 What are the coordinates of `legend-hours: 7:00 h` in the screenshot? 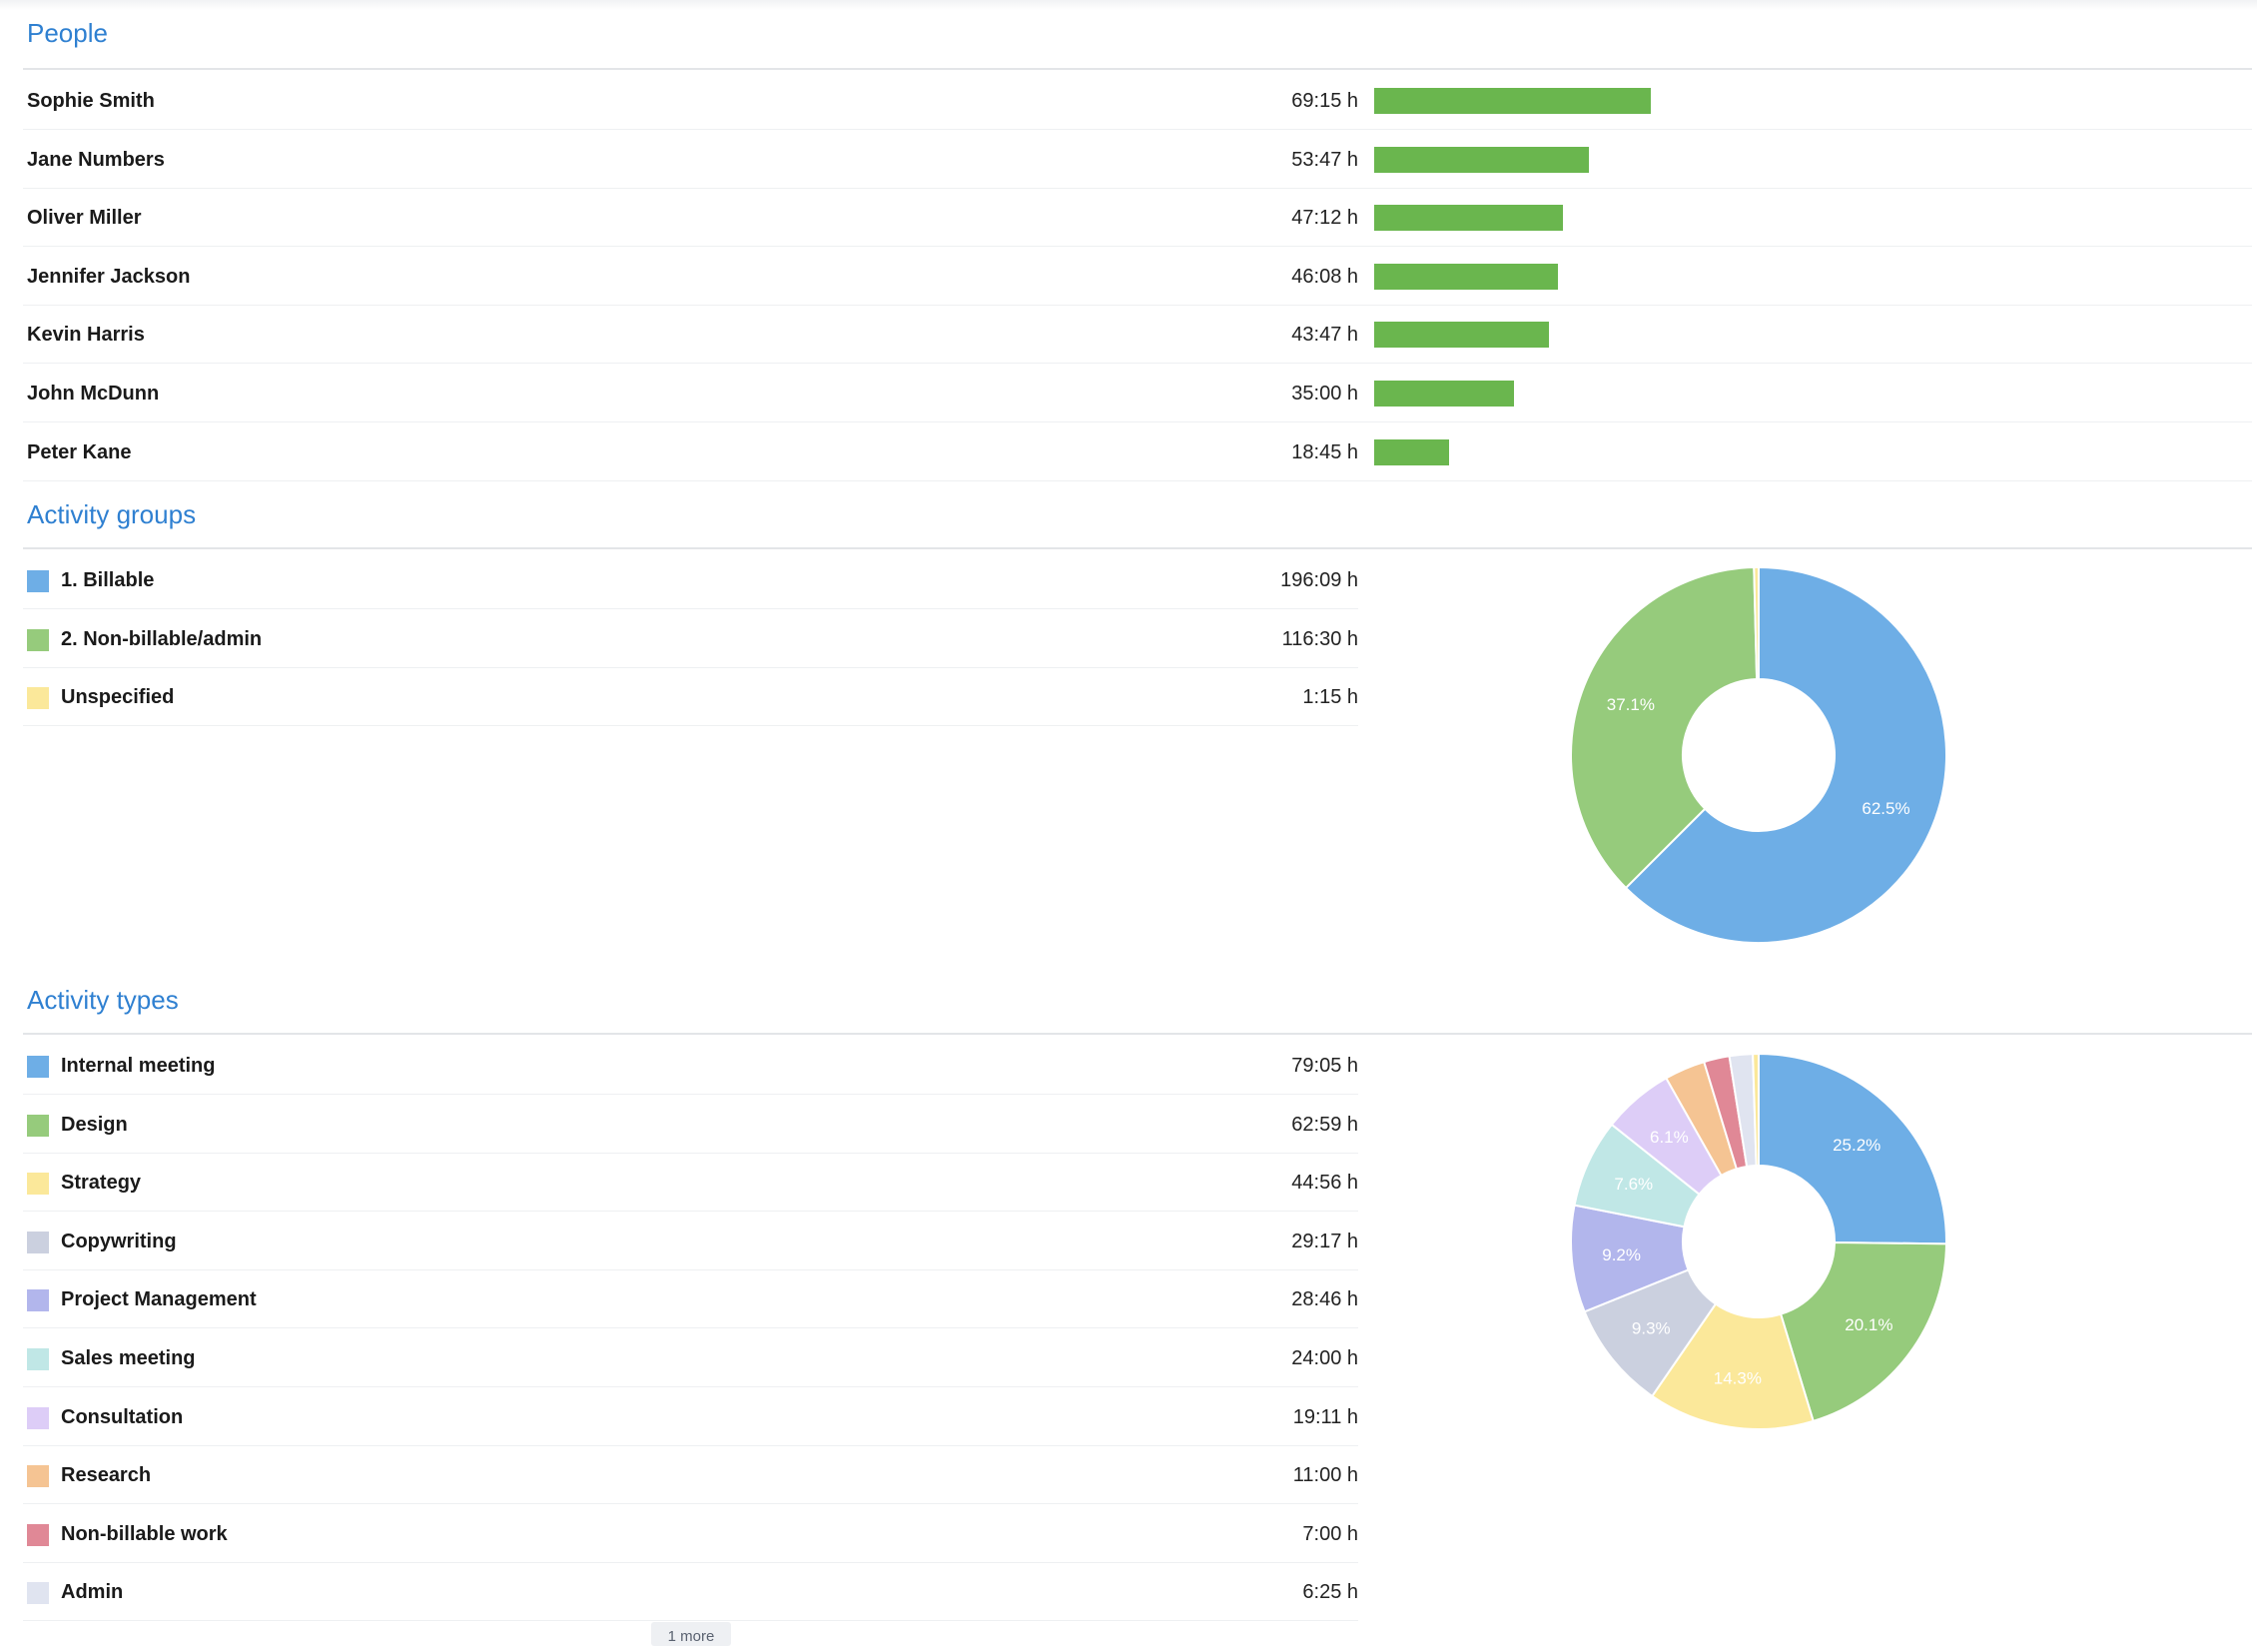 It's located at (1330, 1533).